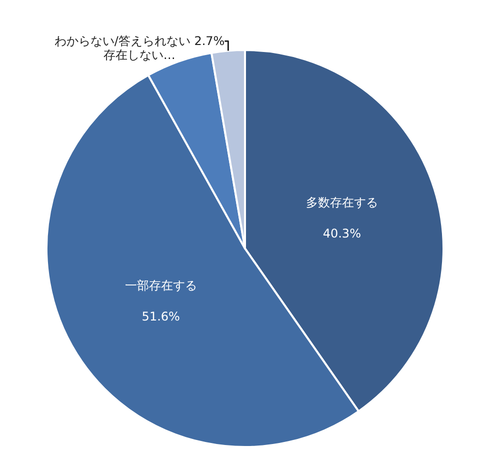 Image resolution: width=490 pixels, height=467 pixels. What do you see at coordinates (161, 317) in the screenshot?
I see `data-label: 51.6%` at bounding box center [161, 317].